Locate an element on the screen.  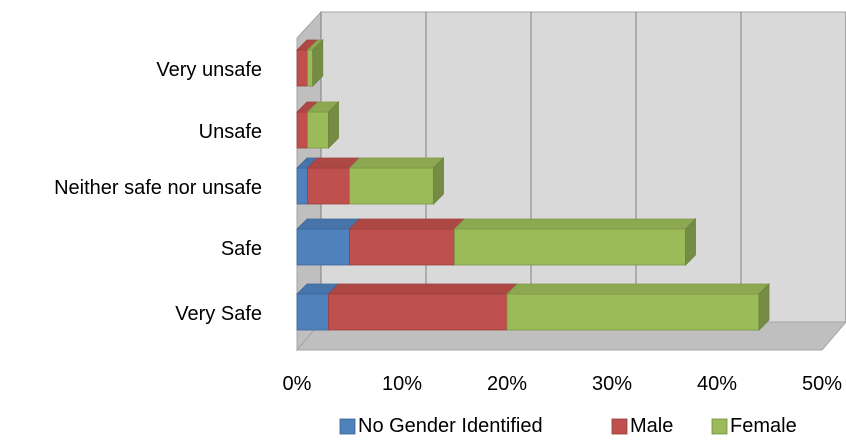
bar-safe-male is located at coordinates (407, 242).